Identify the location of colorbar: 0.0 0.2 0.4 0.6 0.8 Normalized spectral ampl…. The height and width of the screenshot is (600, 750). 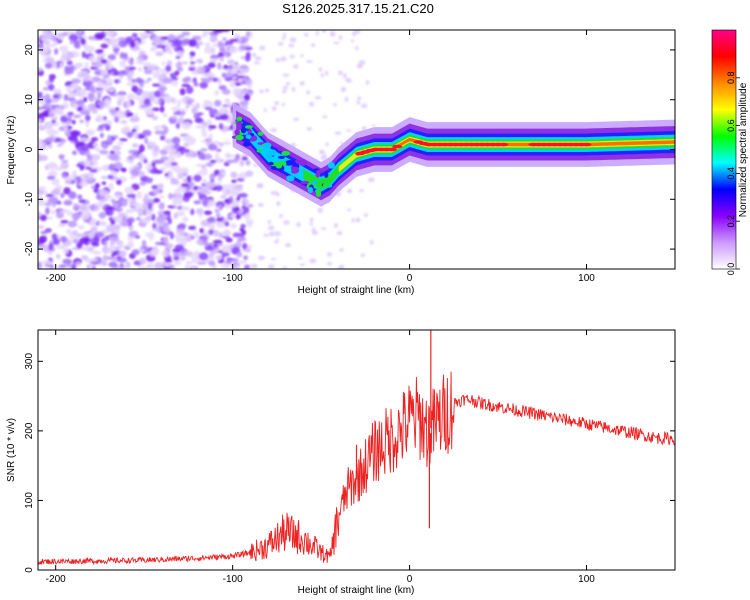
(730, 152).